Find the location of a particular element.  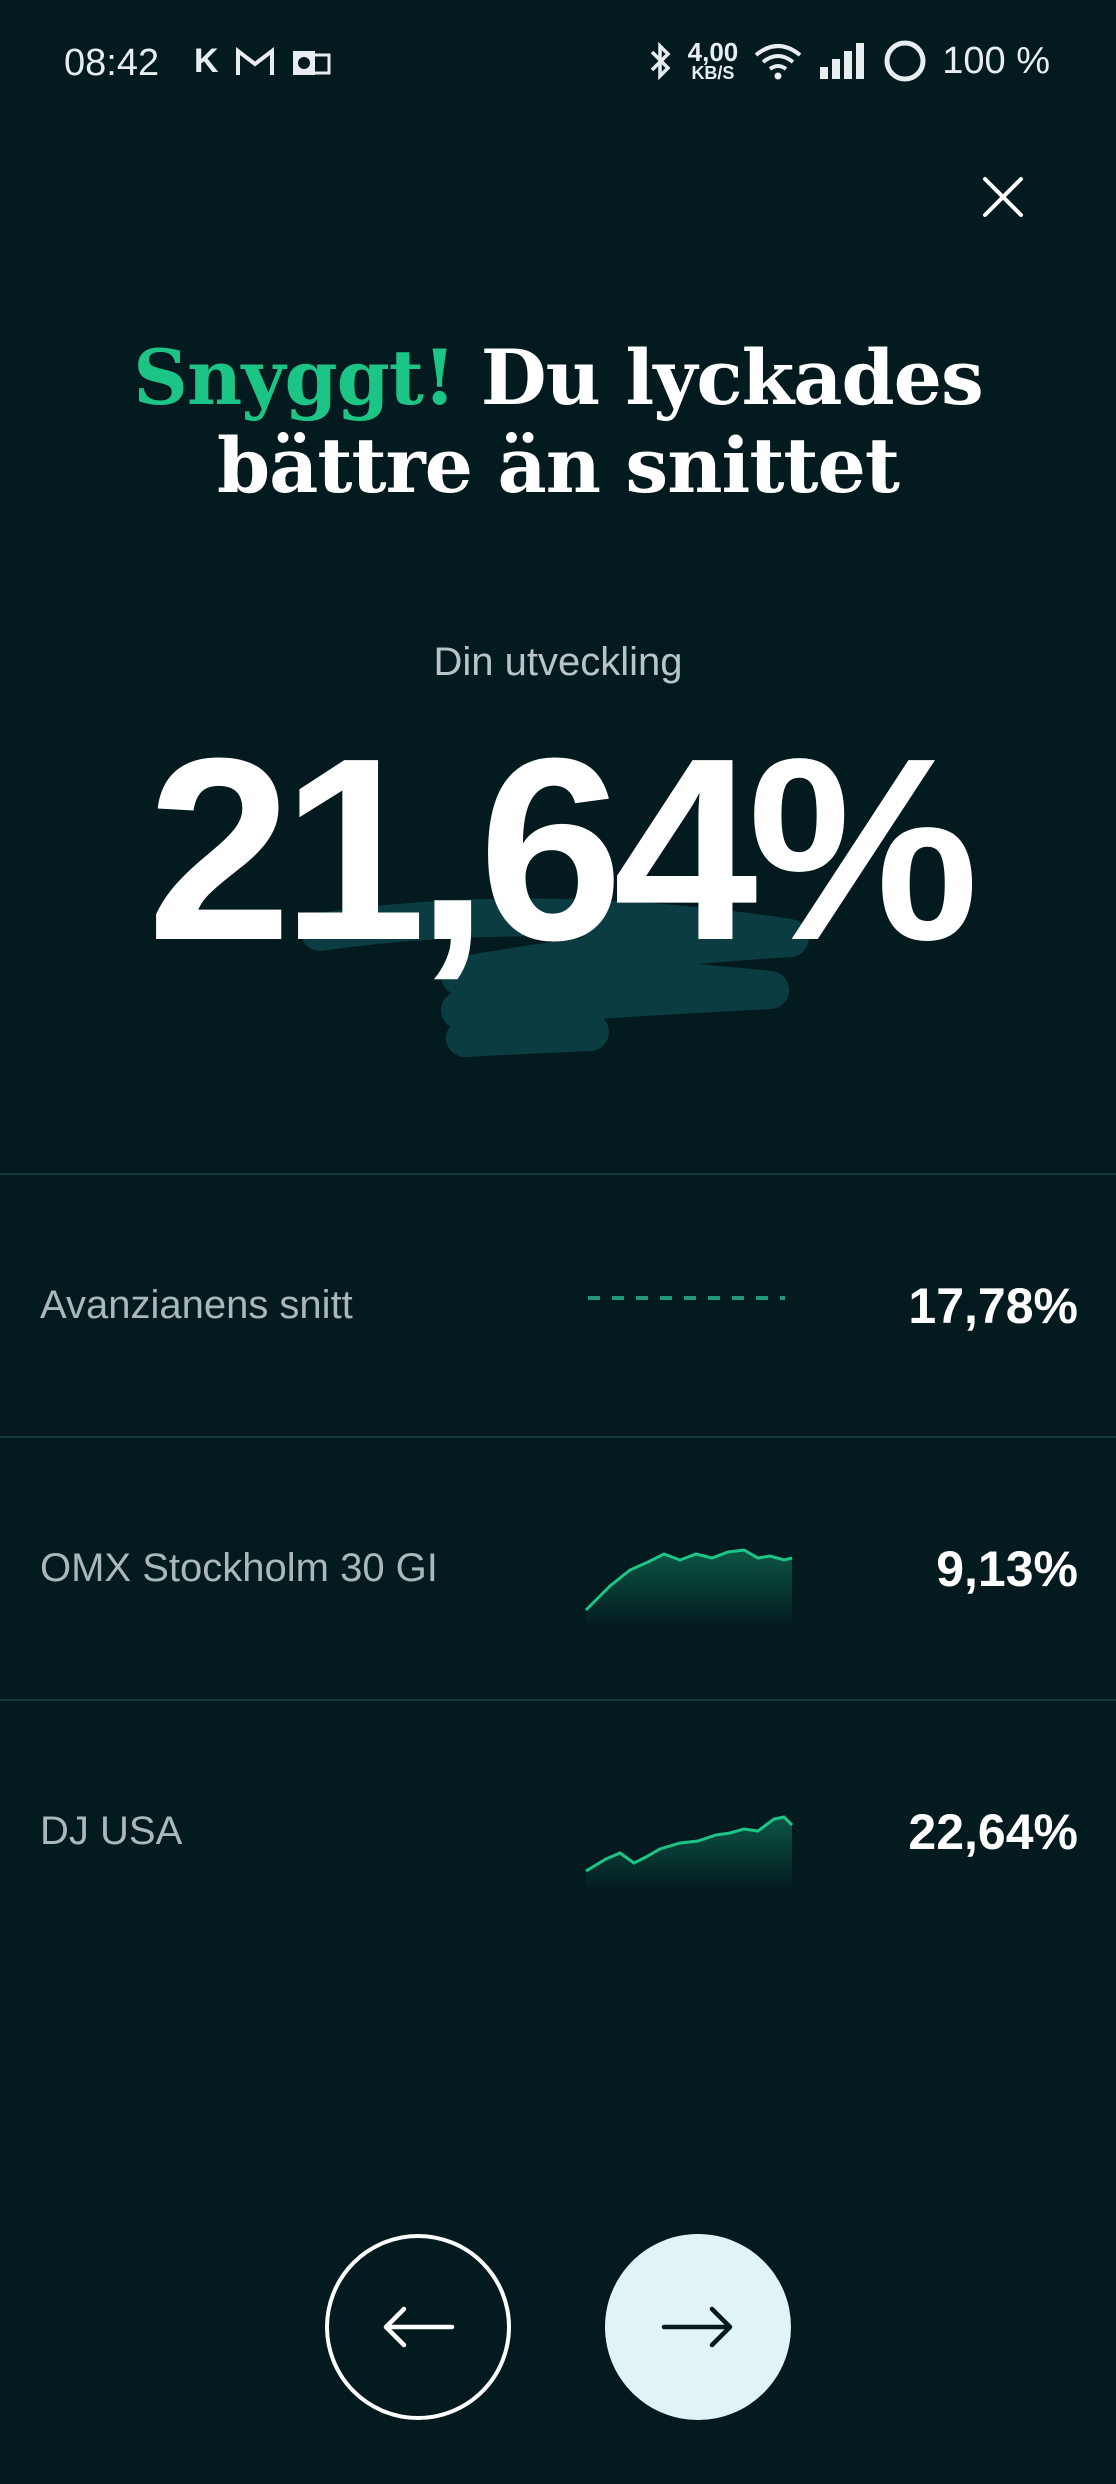

next-button is located at coordinates (698, 2327).